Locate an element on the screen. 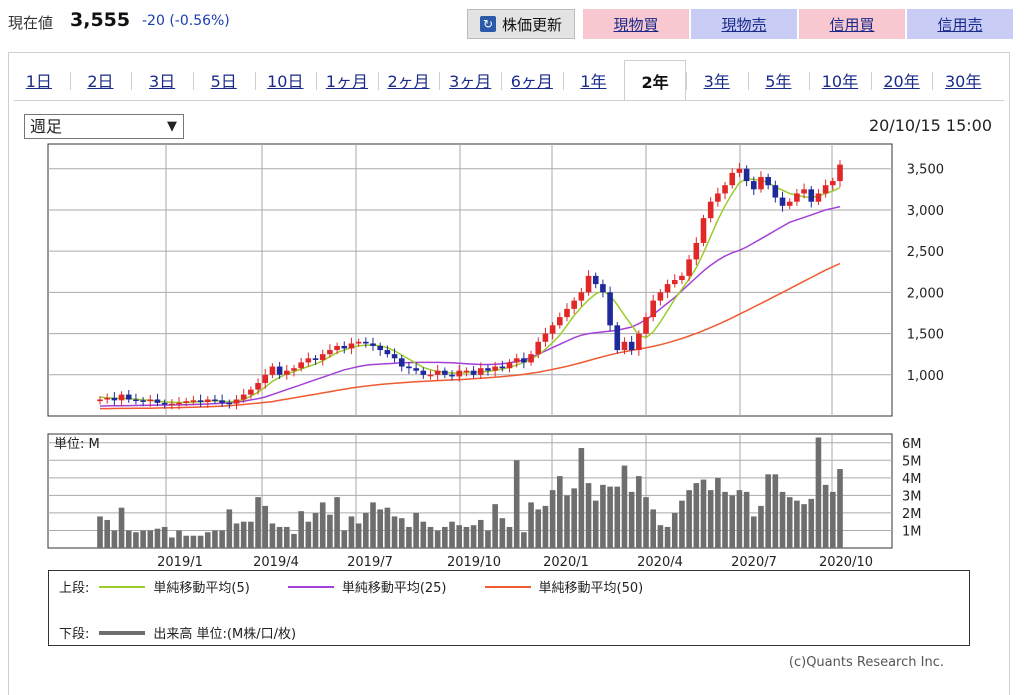 The image size is (1024, 695). update-price-button: ↻ 株価更新 is located at coordinates (521, 24).